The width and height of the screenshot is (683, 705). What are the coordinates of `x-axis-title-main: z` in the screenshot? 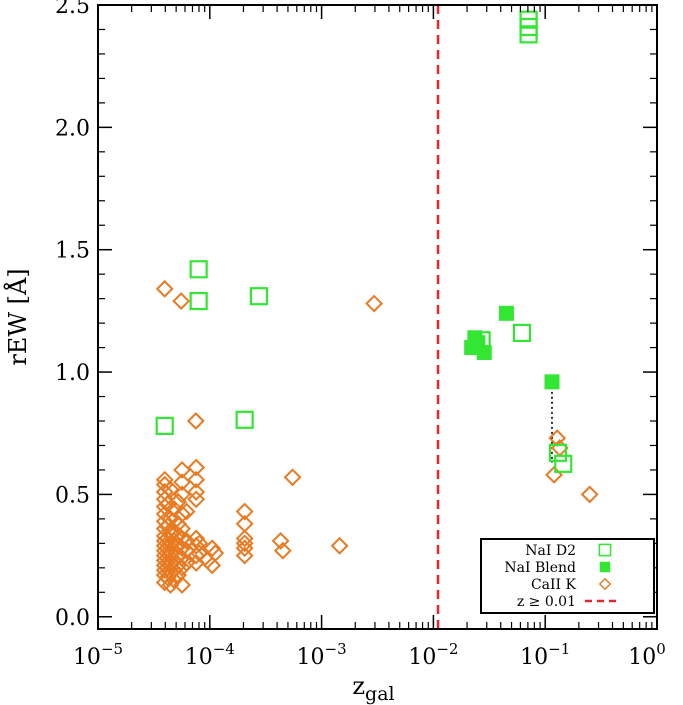 It's located at (358, 686).